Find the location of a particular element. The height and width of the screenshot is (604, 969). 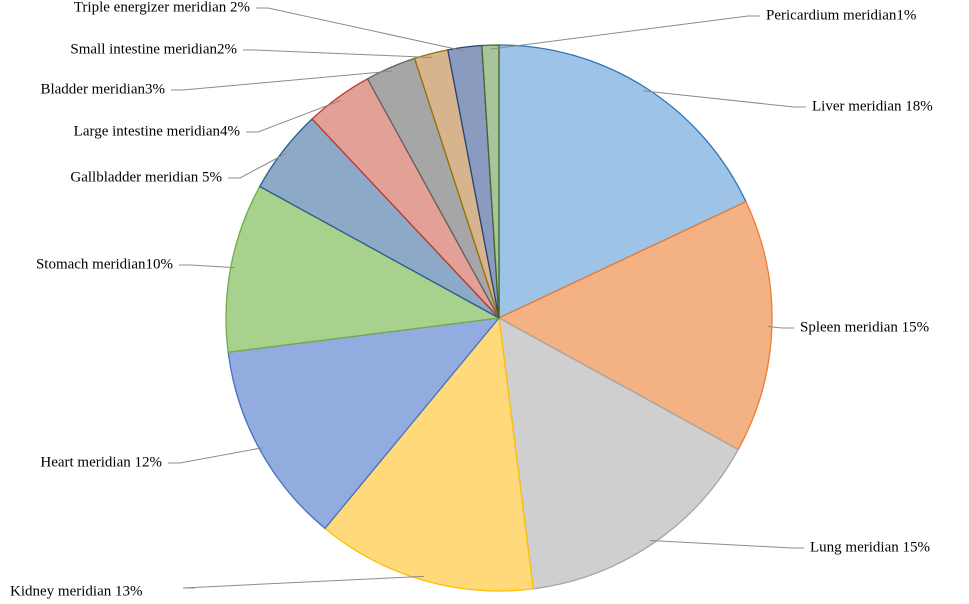

slice-label: Stomach meridian10% is located at coordinates (104, 264).